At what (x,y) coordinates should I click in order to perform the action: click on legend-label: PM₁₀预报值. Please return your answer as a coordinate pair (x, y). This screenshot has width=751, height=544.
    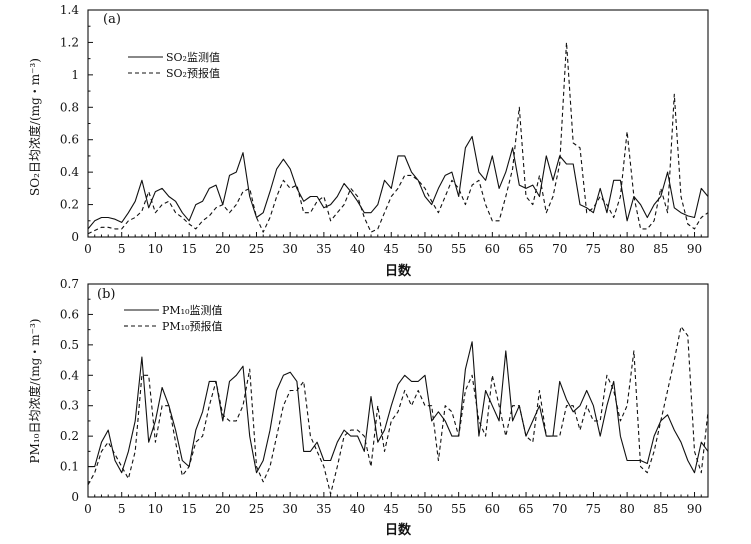
    Looking at the image, I should click on (192, 326).